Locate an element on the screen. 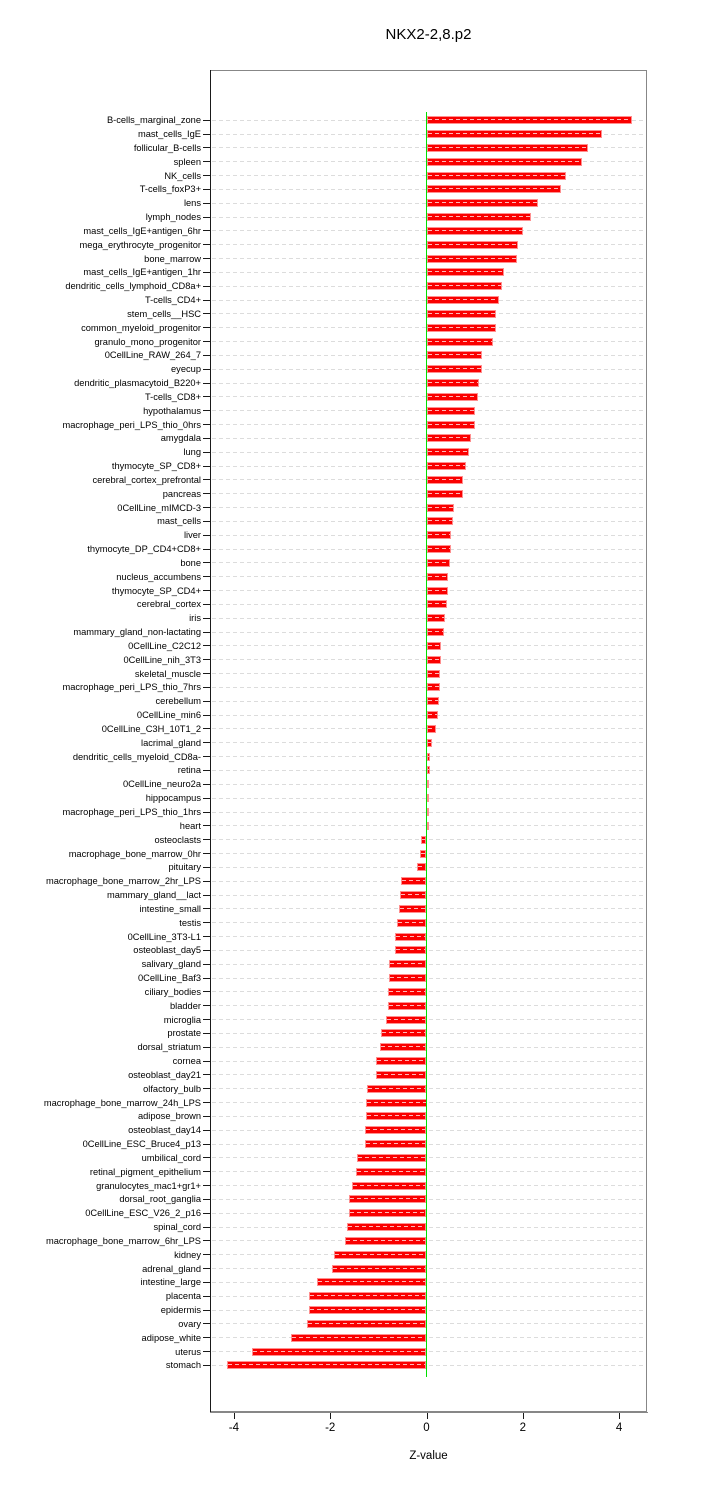  category-label: 0CellLine_C2C12 is located at coordinates (164, 645).